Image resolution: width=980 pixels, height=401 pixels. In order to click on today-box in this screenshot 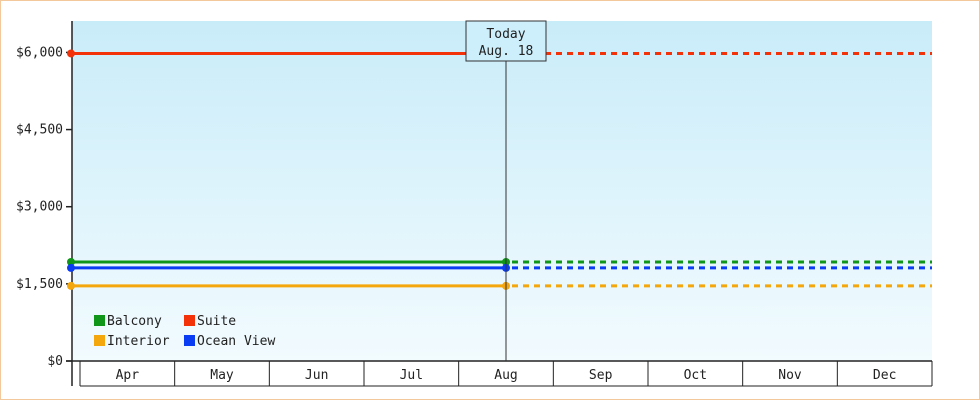, I will do `click(506, 41)`.